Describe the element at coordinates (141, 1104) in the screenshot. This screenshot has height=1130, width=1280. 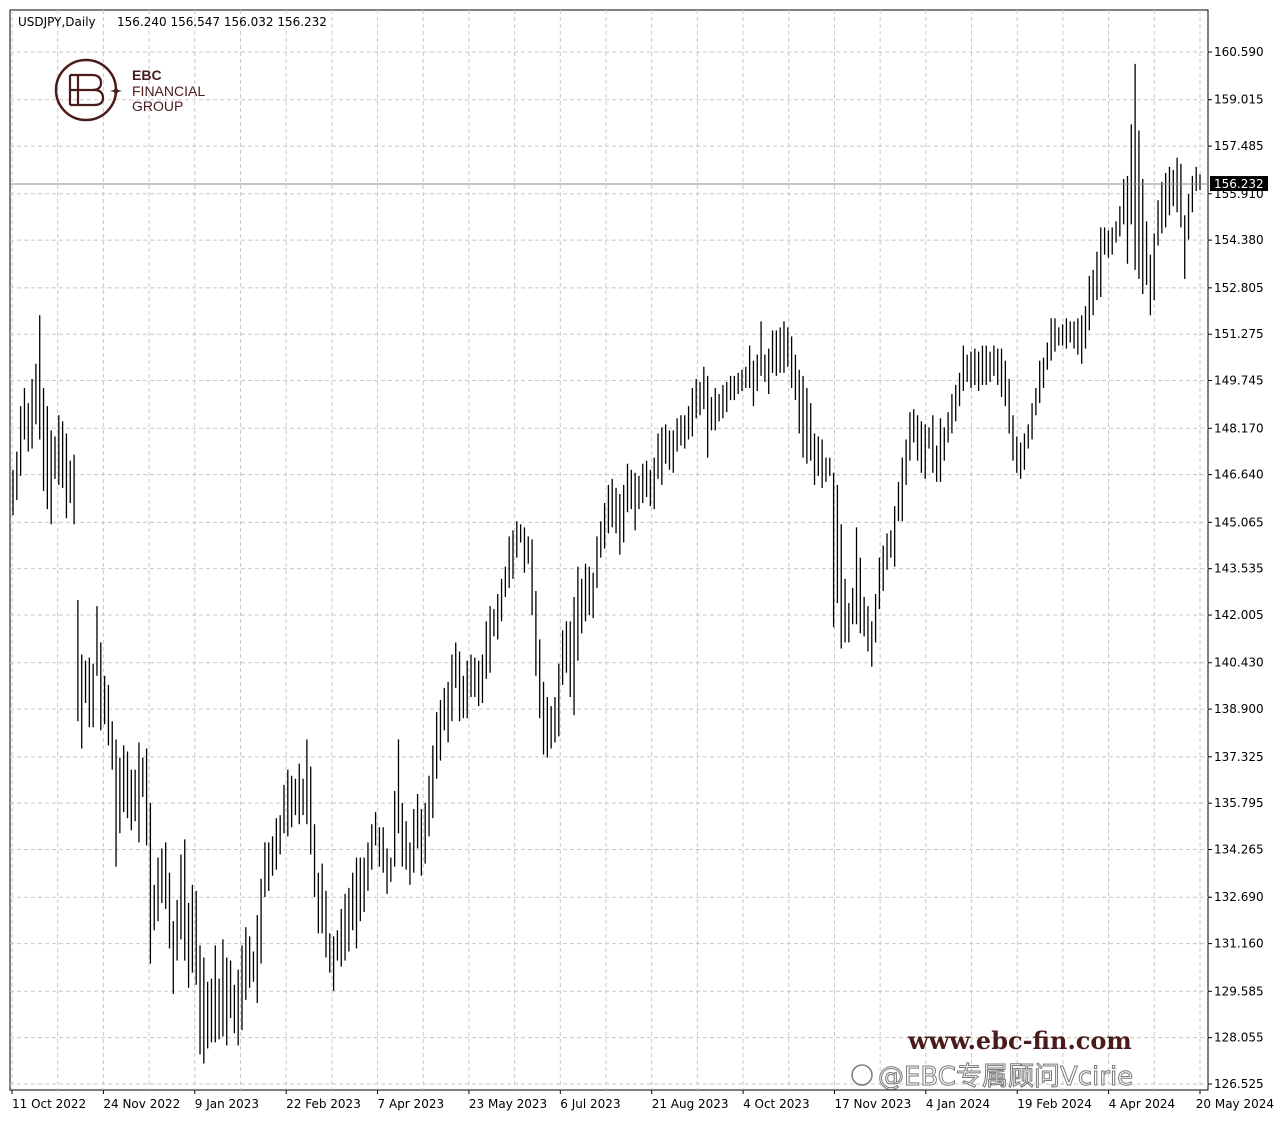
I see `x-tick-label: 24 Nov 2022` at that location.